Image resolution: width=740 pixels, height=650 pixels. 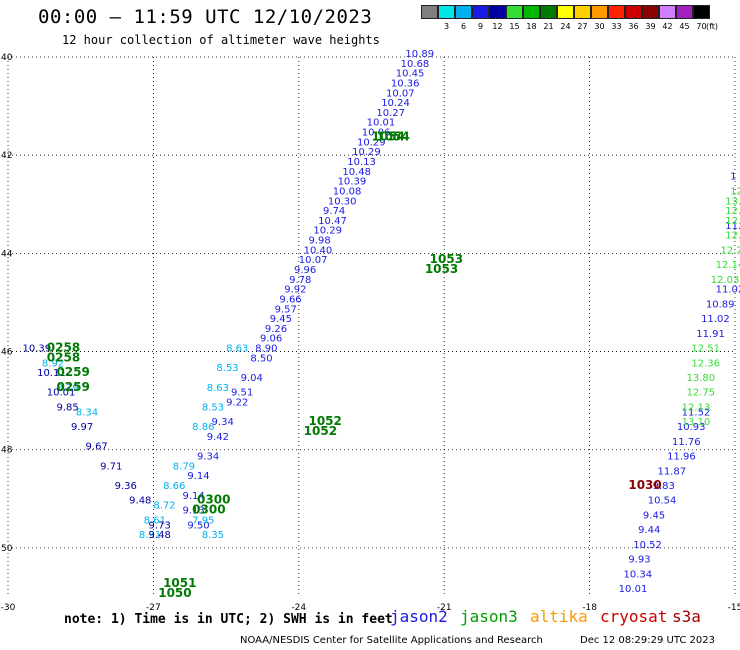 I want to click on timestamp-text: Dec 12 08:29:29 UTC 2023, so click(x=647, y=640).